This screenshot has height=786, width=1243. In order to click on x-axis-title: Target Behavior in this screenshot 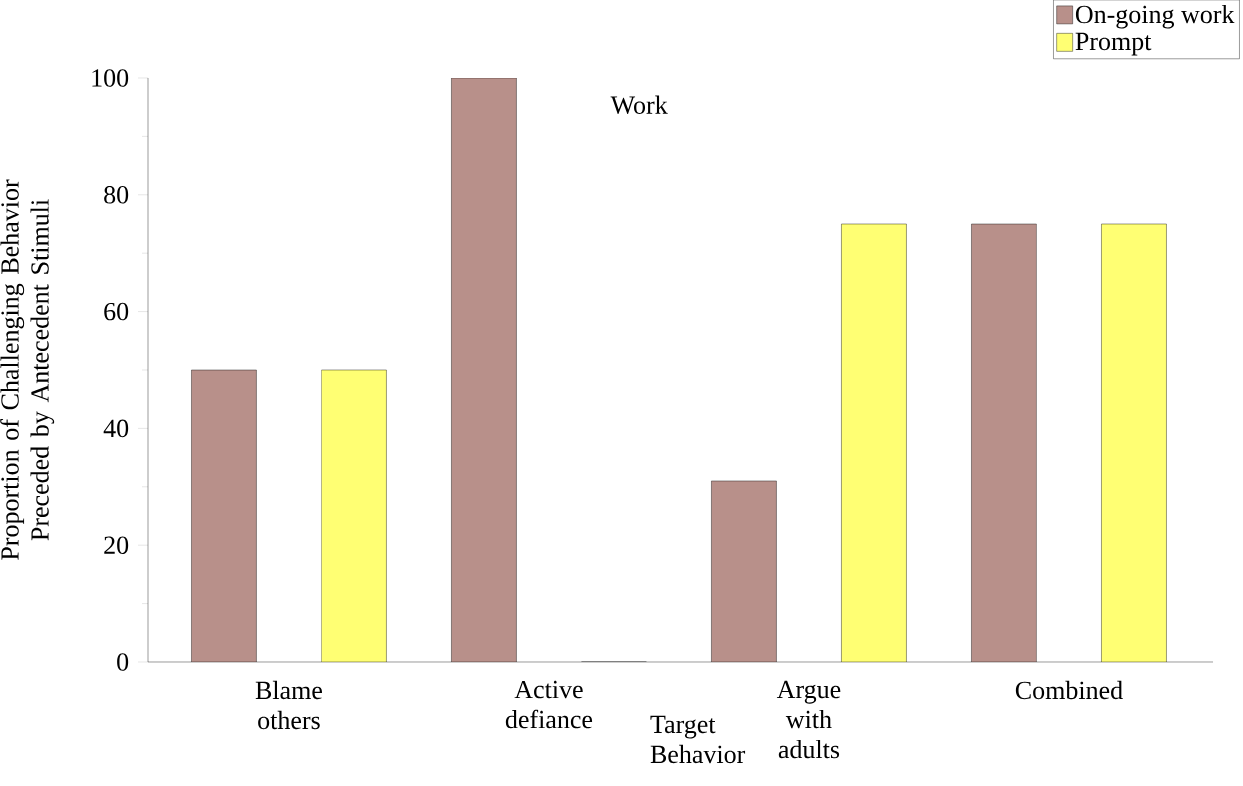, I will do `click(698, 739)`.